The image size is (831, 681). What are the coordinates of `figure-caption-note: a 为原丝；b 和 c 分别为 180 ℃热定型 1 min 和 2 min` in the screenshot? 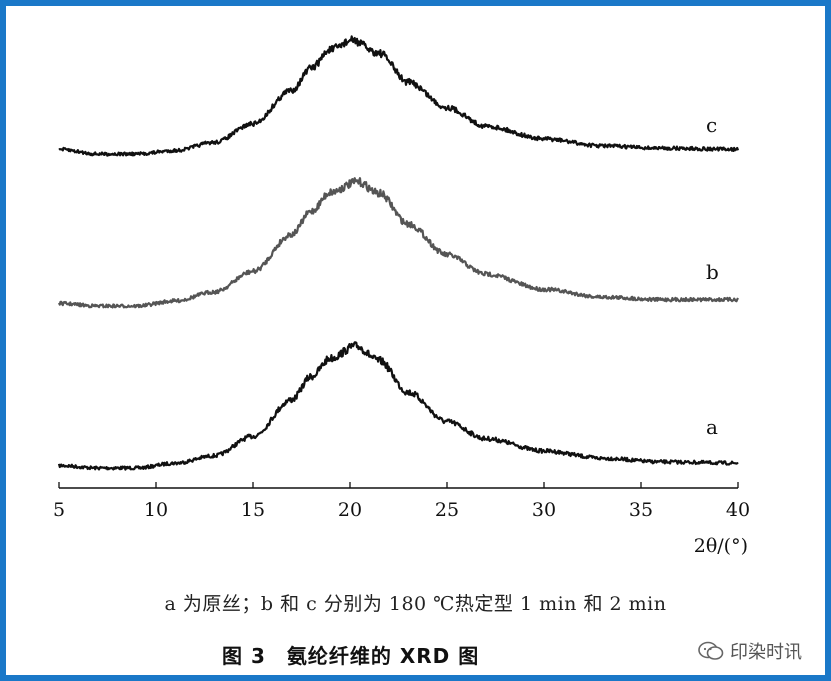 It's located at (415, 604).